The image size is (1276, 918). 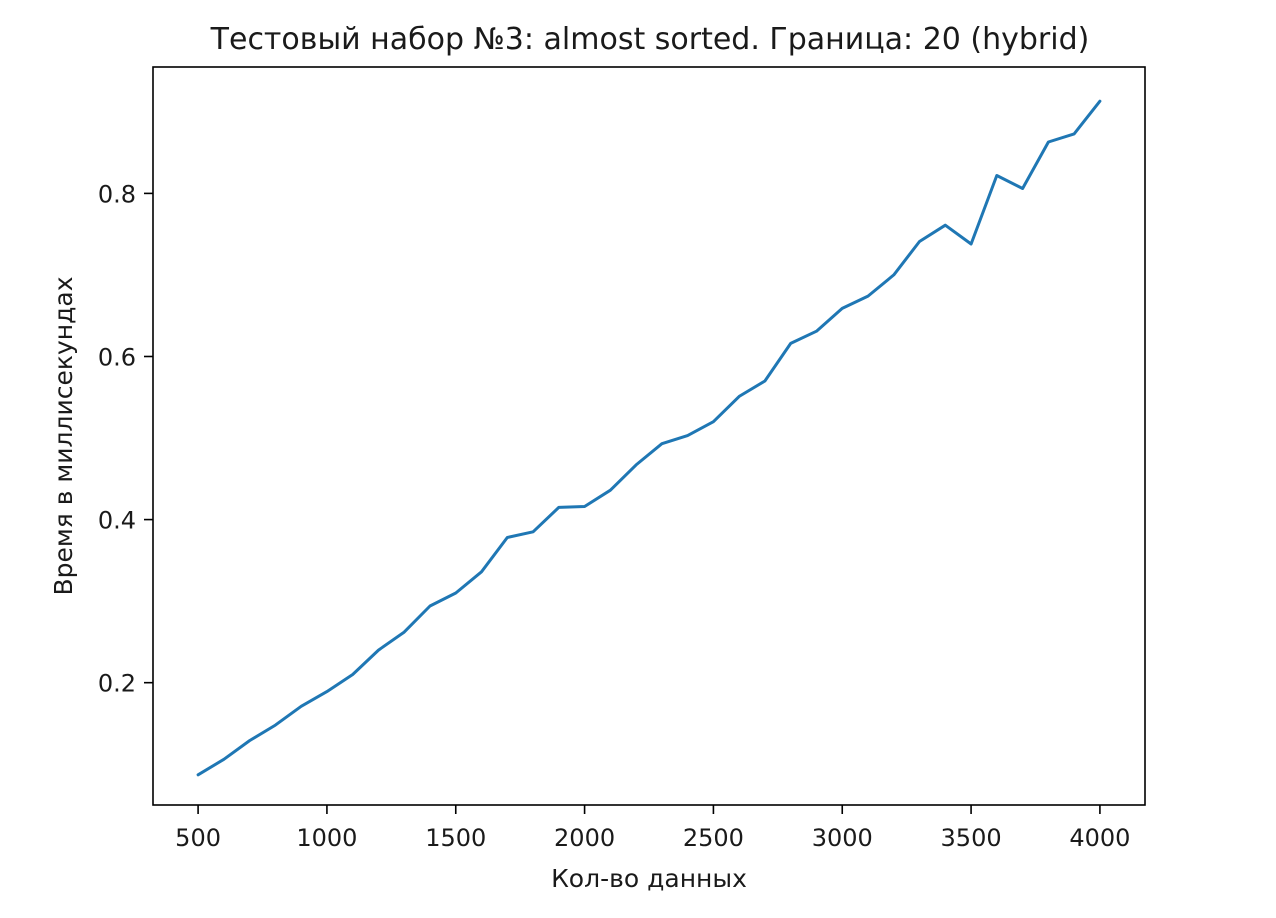 I want to click on y-axis-label: Время в миллисекундах, so click(x=63, y=435).